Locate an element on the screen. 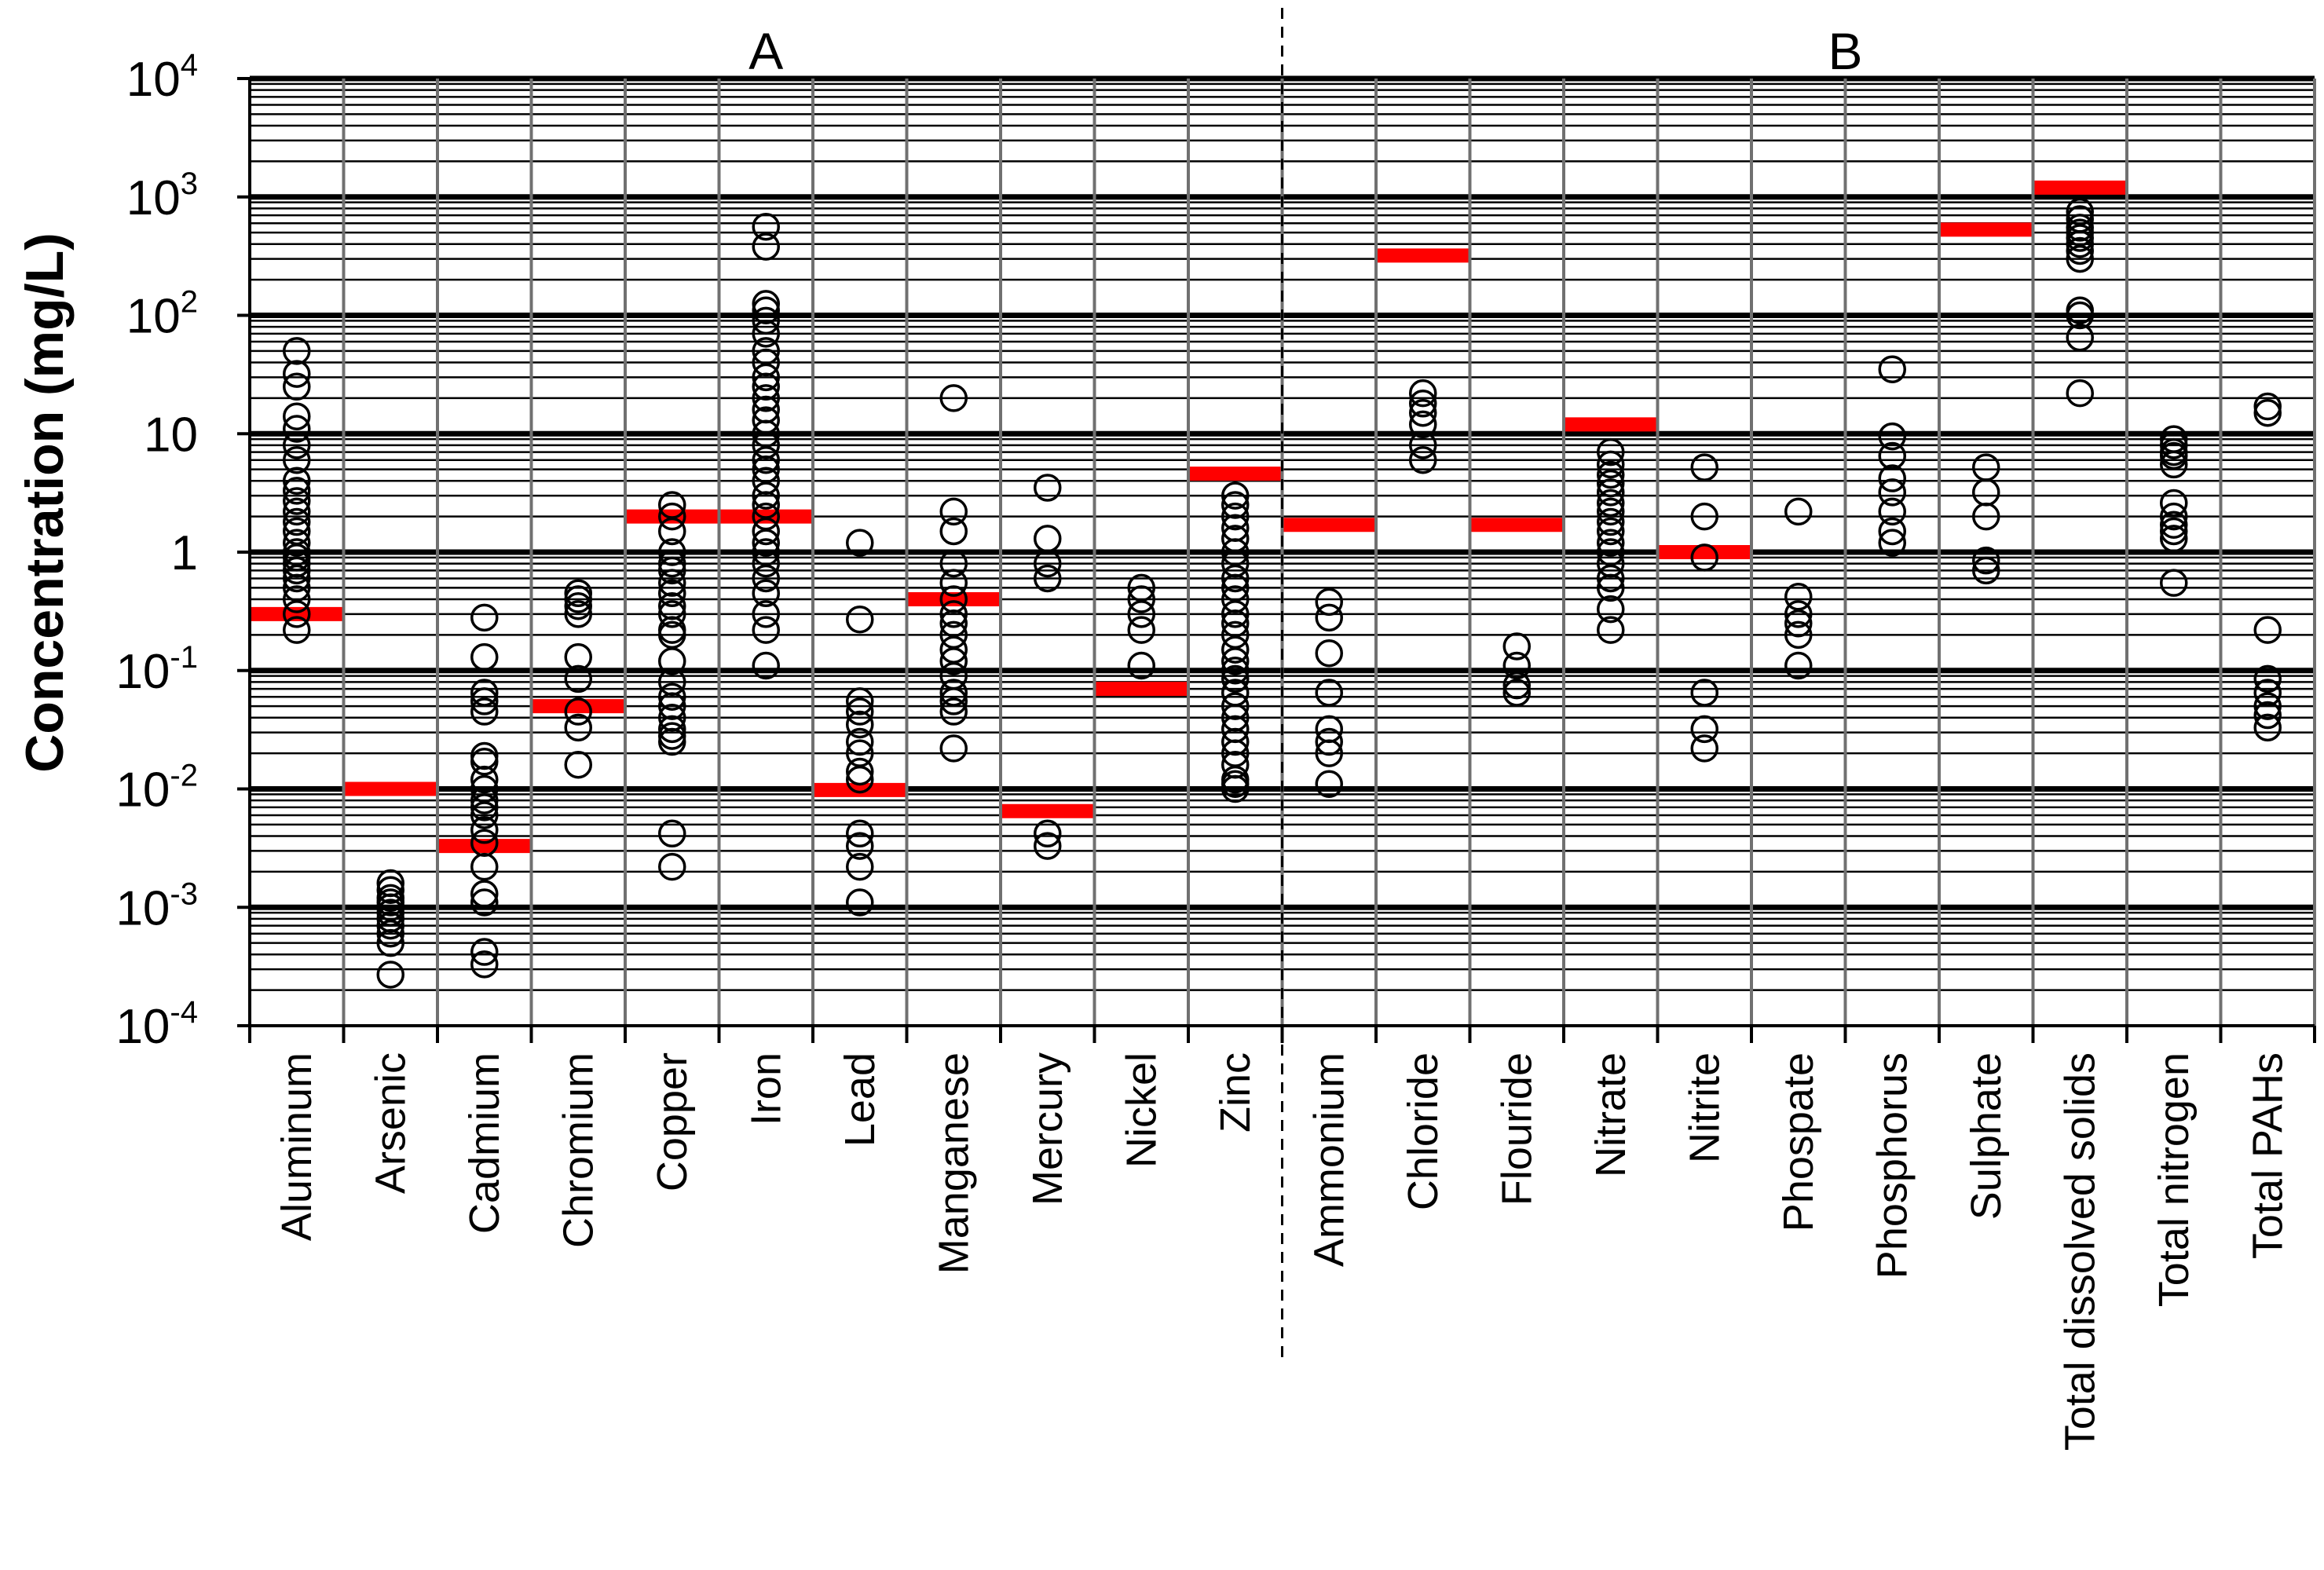  category-label: Aluminum is located at coordinates (296, 1146).